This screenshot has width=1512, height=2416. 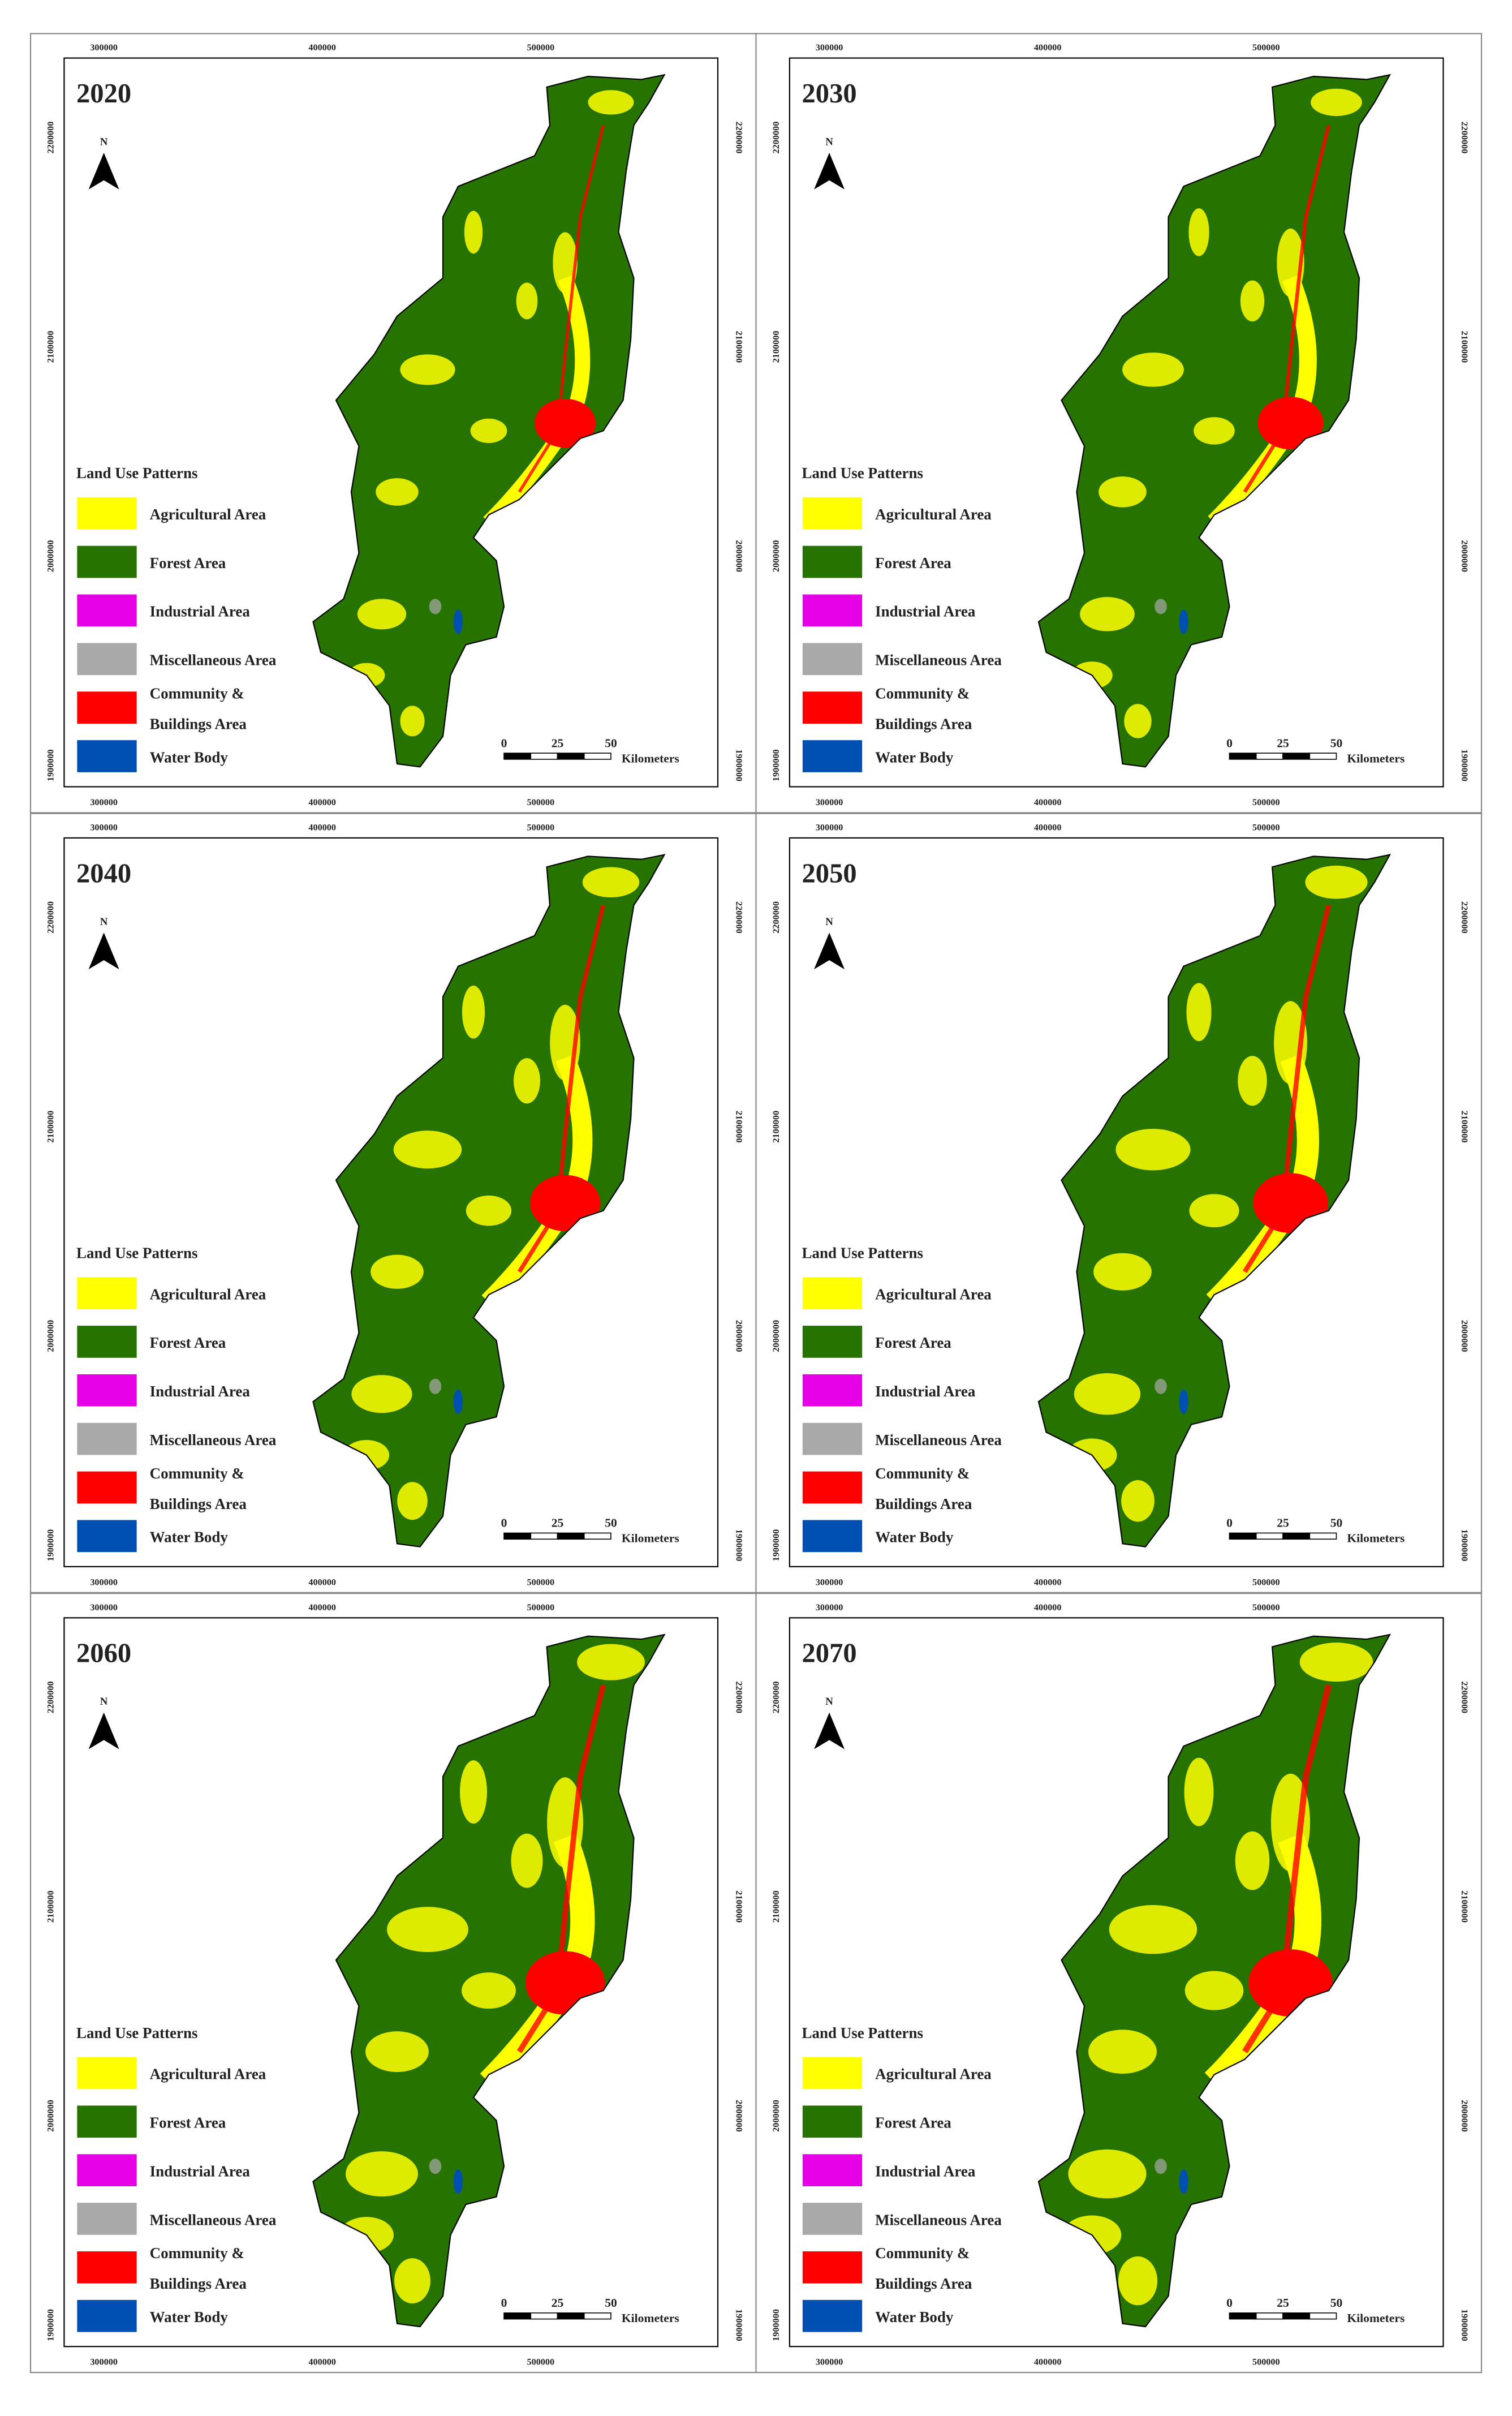 What do you see at coordinates (1214, 1980) in the screenshot?
I see `map-outline` at bounding box center [1214, 1980].